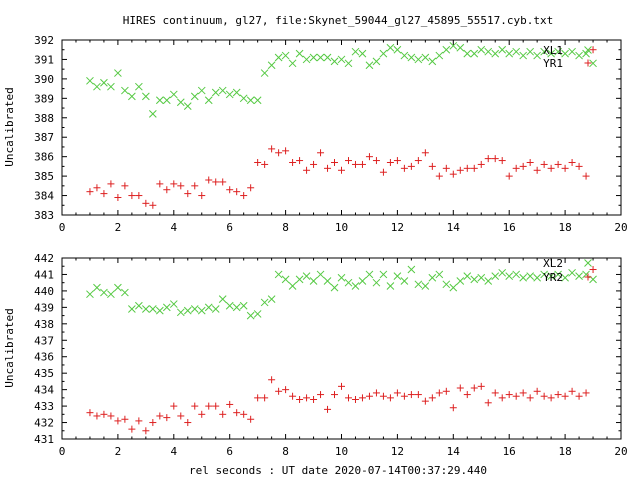 This screenshot has height=480, width=640. Describe the element at coordinates (9, 347) in the screenshot. I see `y-axis-label: Uncalibrated` at that location.